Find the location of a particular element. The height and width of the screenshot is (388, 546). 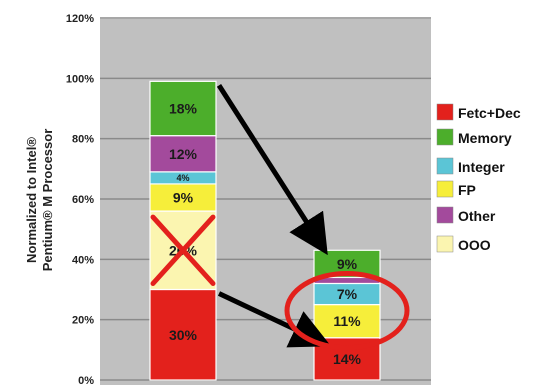

y-axis-label-line: Pentium® M Processor is located at coordinates (47, 200).